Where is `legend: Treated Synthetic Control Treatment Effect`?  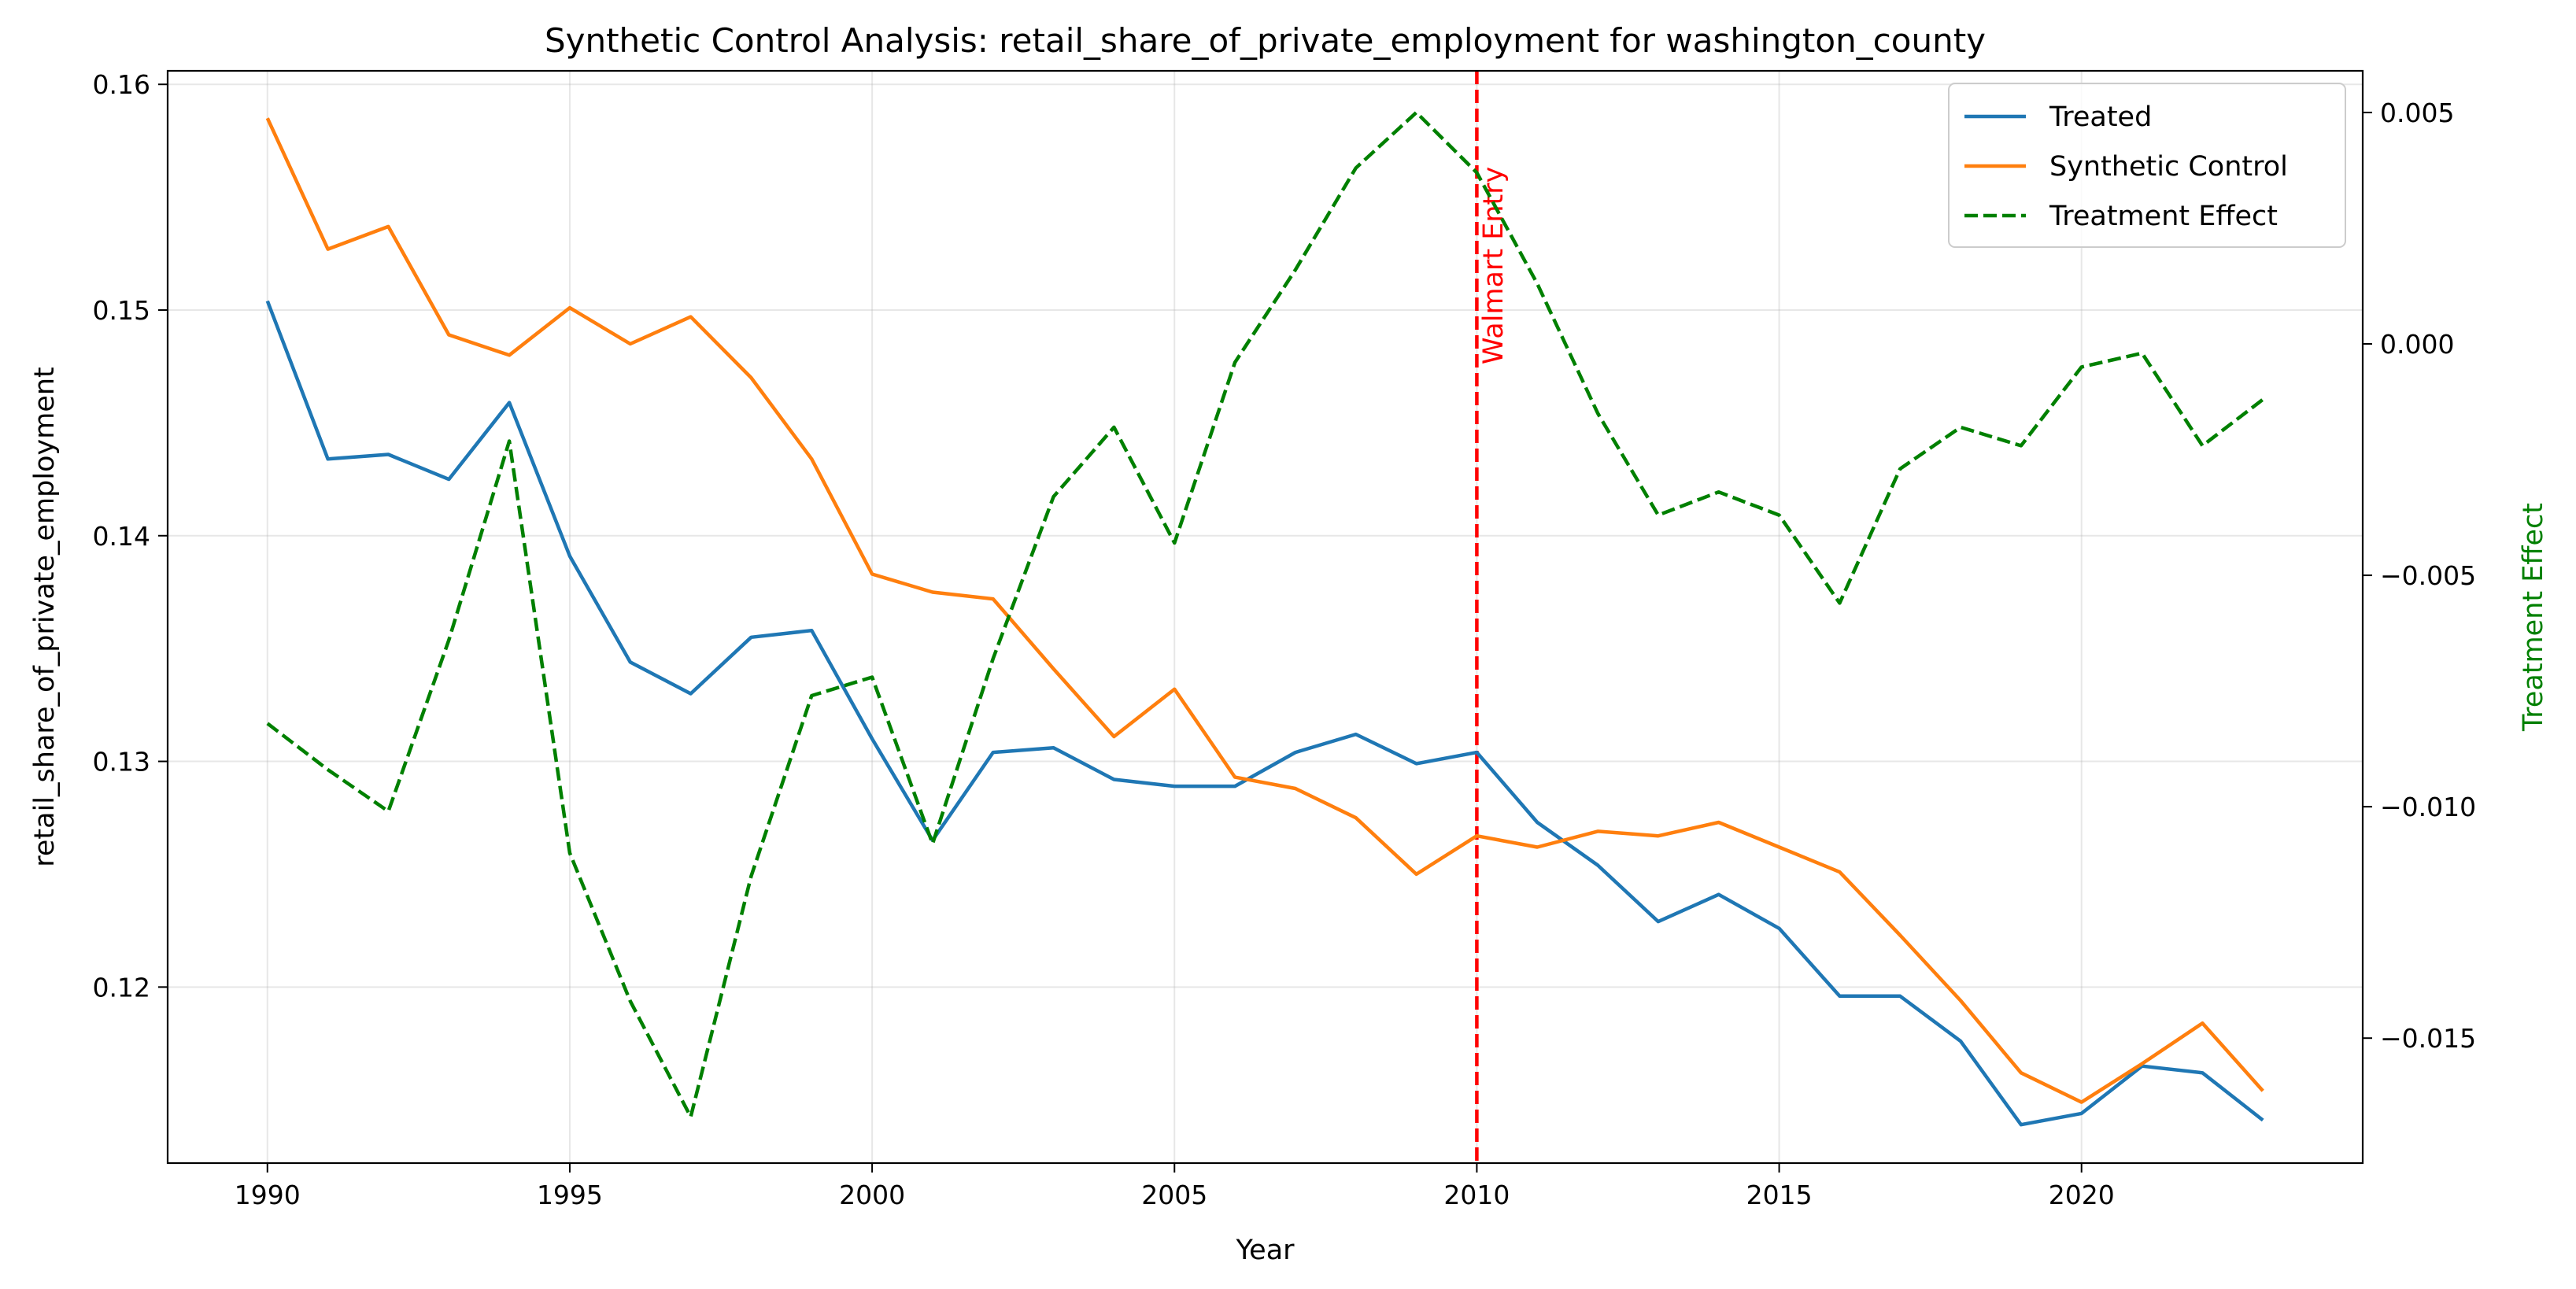 legend: Treated Synthetic Control Treatment Effect is located at coordinates (2147, 165).